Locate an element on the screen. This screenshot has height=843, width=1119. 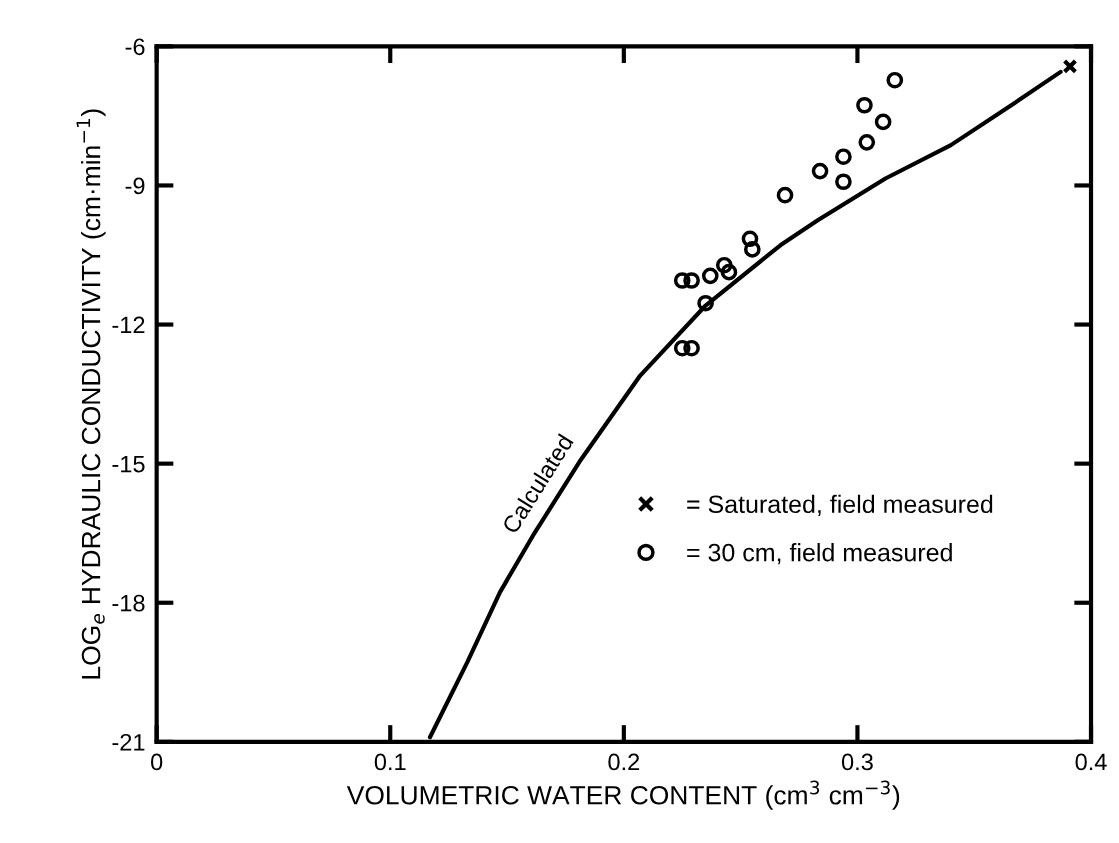
legend-label: = Saturated, field measured is located at coordinates (840, 505).